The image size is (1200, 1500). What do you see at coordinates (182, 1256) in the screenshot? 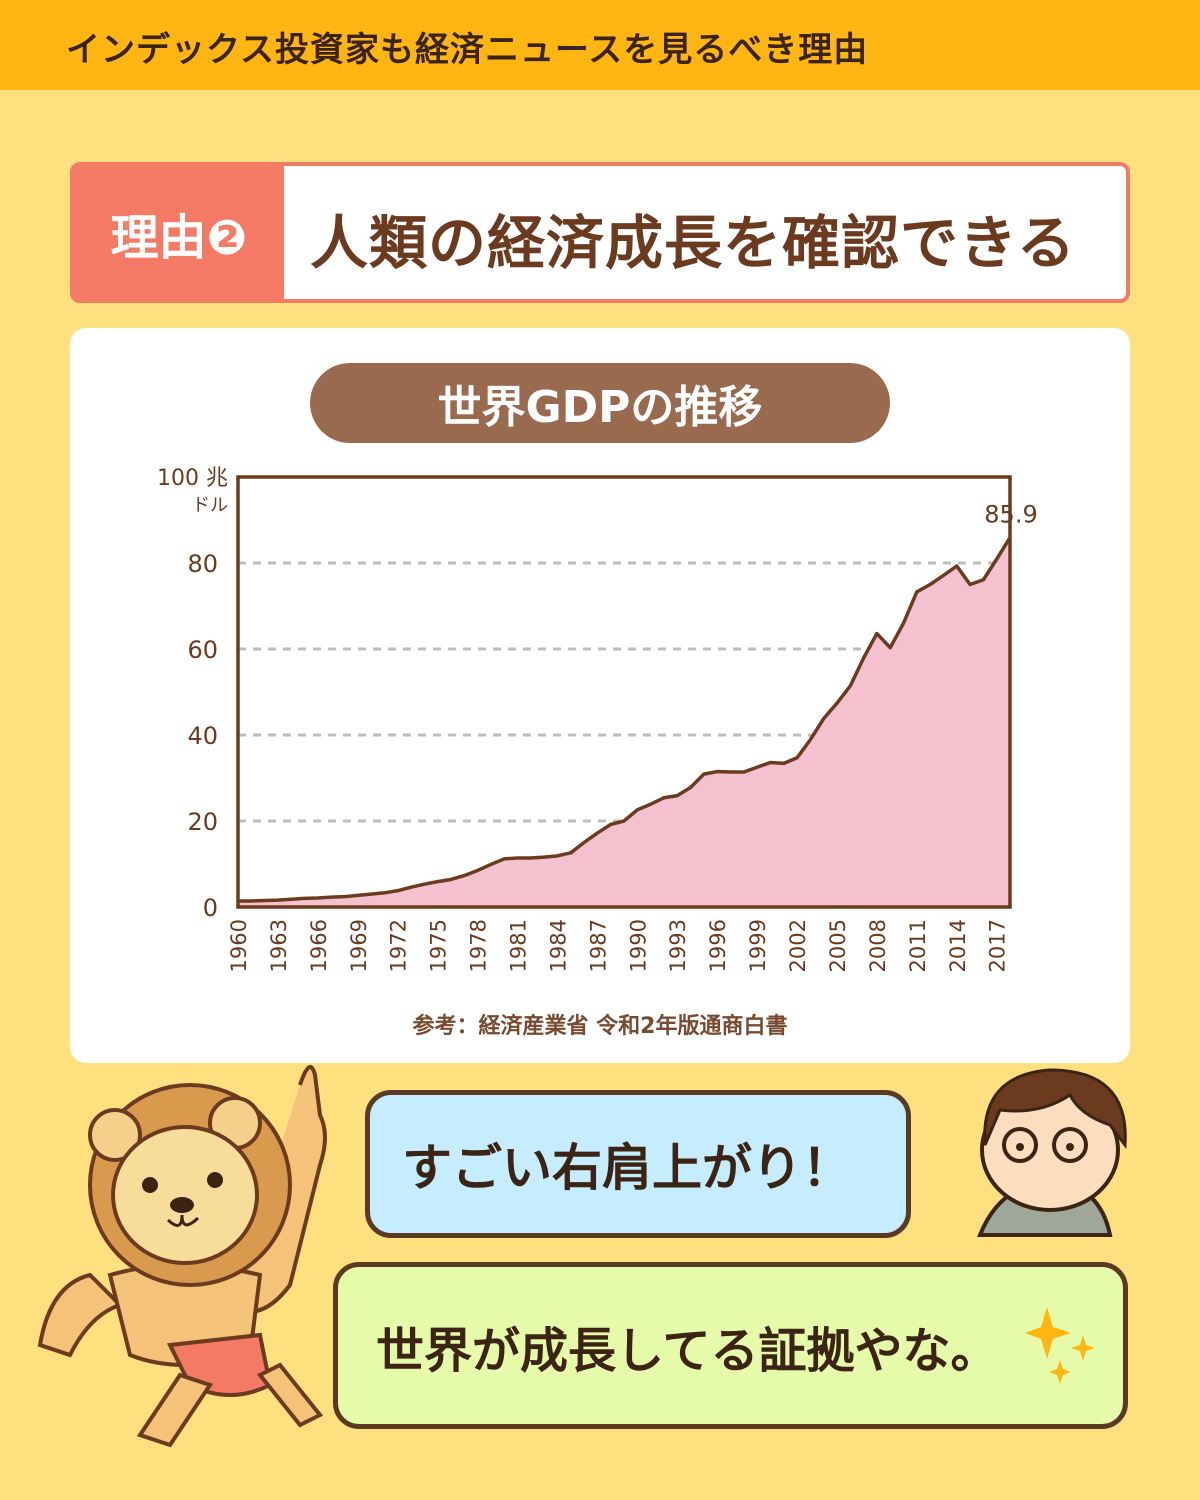
I see `lion-character-illustration` at bounding box center [182, 1256].